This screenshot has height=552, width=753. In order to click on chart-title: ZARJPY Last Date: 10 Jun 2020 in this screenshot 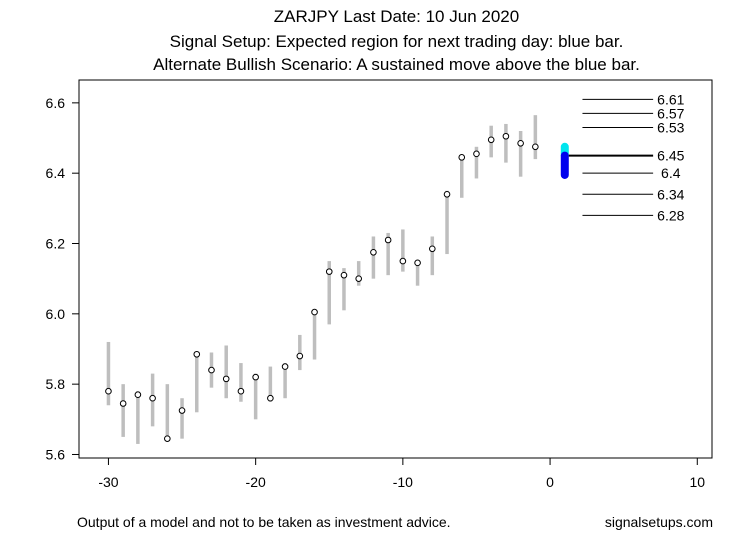, I will do `click(396, 16)`.